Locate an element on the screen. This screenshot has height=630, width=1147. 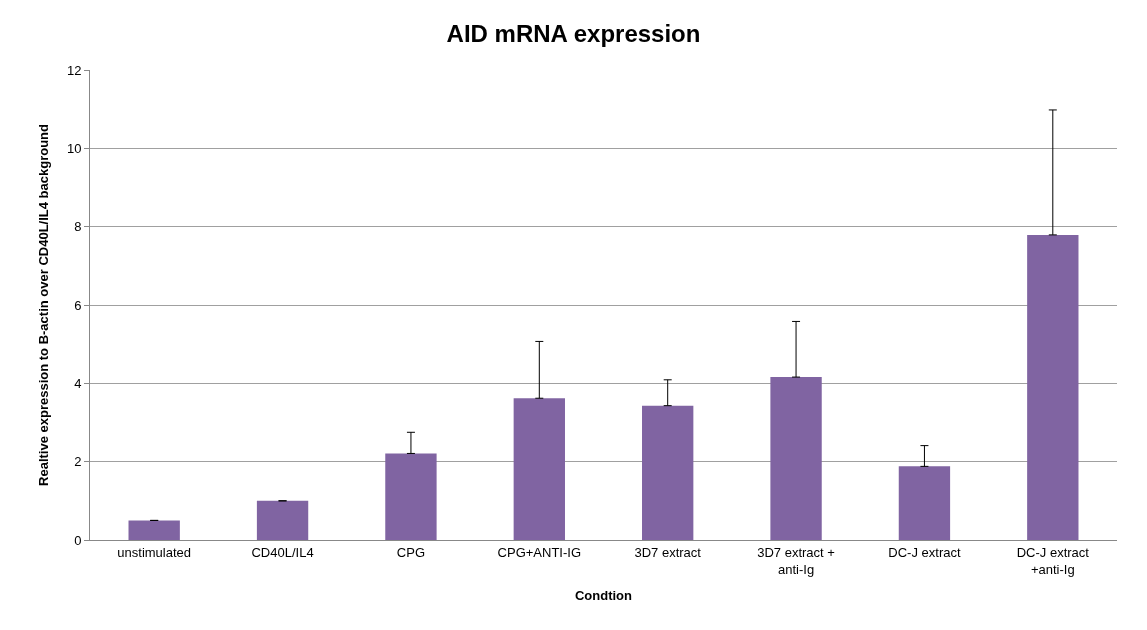
y-tick-label: 10 is located at coordinates (74, 148).